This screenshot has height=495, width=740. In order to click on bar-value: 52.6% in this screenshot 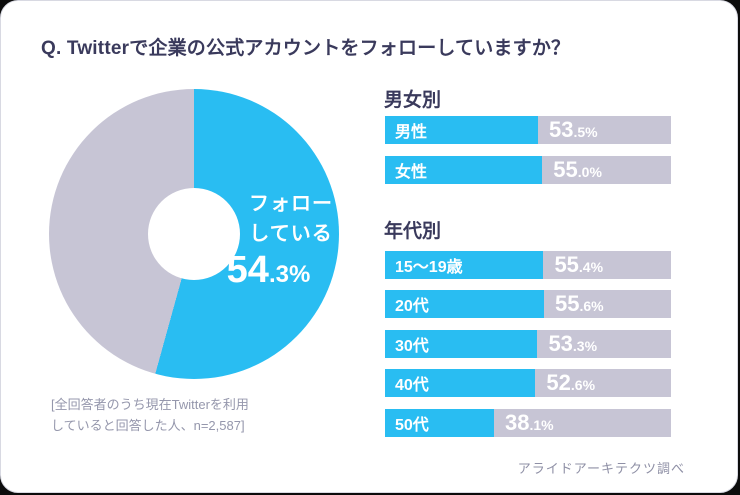, I will do `click(570, 383)`.